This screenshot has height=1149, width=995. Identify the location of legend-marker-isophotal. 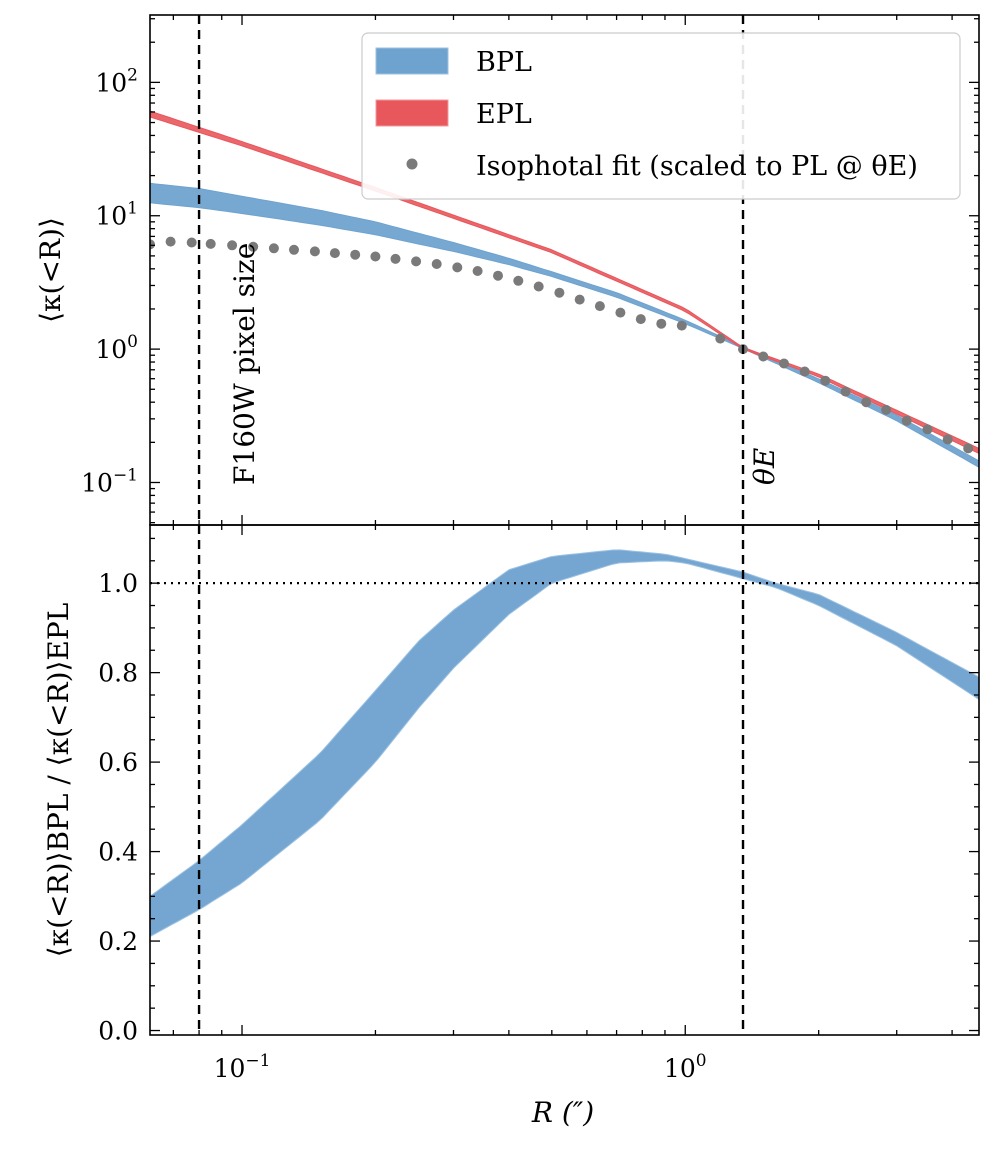
(412, 164).